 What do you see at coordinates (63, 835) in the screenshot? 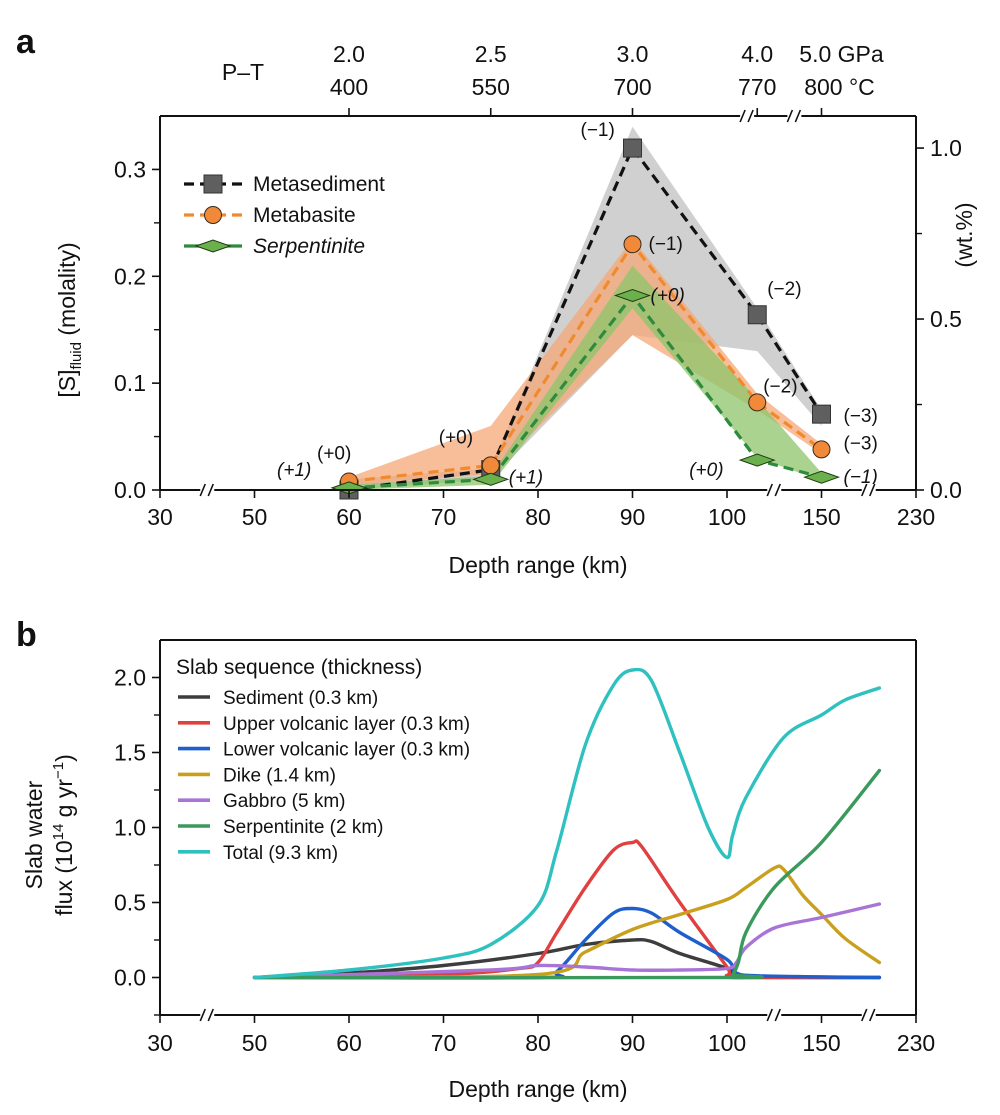
I see `y-axis-label-line2: flux (1014 g yr−1)` at bounding box center [63, 835].